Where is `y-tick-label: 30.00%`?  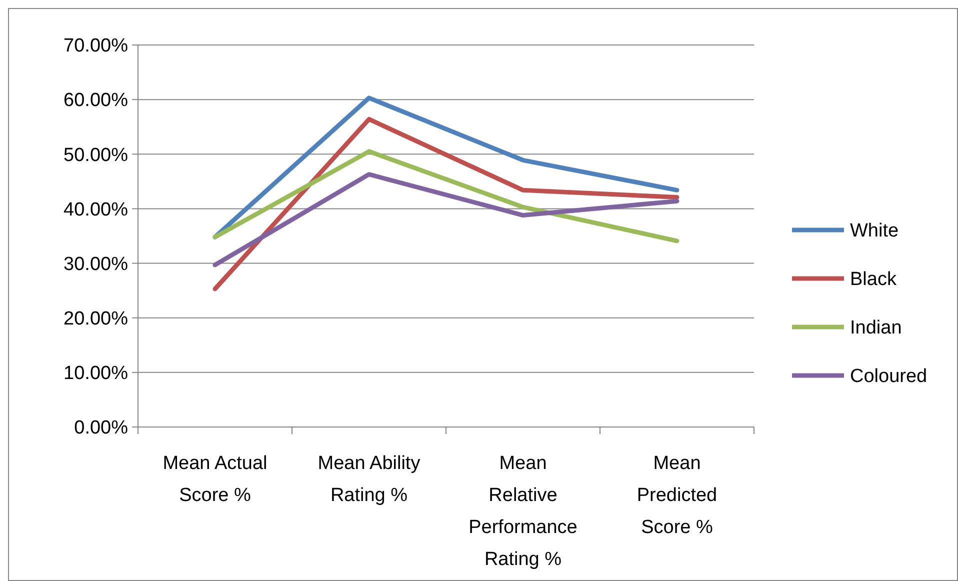
y-tick-label: 30.00% is located at coordinates (96, 264).